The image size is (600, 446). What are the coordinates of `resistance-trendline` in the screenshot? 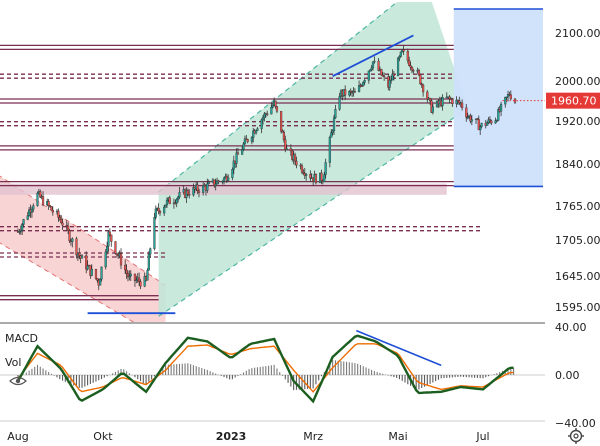 It's located at (373, 56).